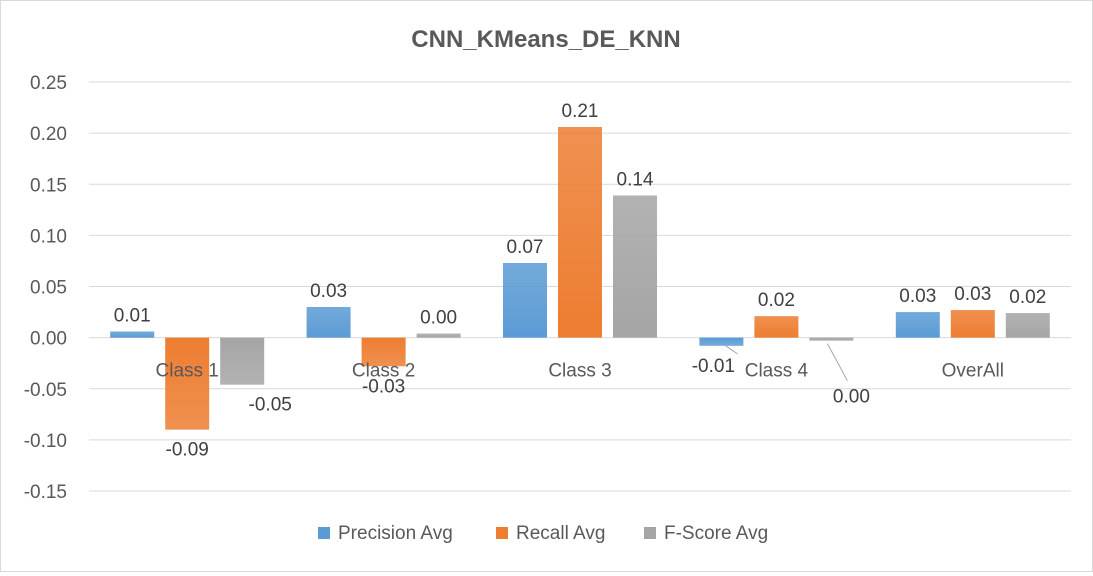 The height and width of the screenshot is (576, 1093). Describe the element at coordinates (187, 371) in the screenshot. I see `category-label: Class 1` at that location.